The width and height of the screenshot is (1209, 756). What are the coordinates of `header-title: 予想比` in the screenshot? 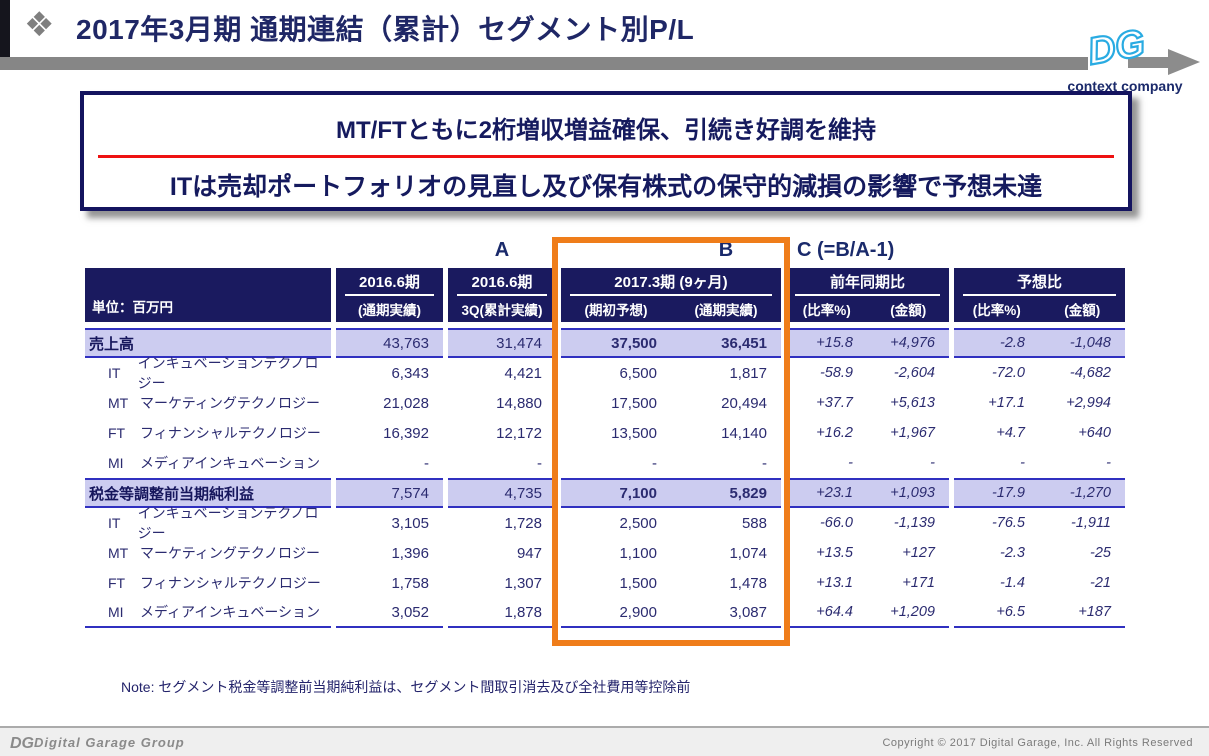 It's located at (1039, 282).